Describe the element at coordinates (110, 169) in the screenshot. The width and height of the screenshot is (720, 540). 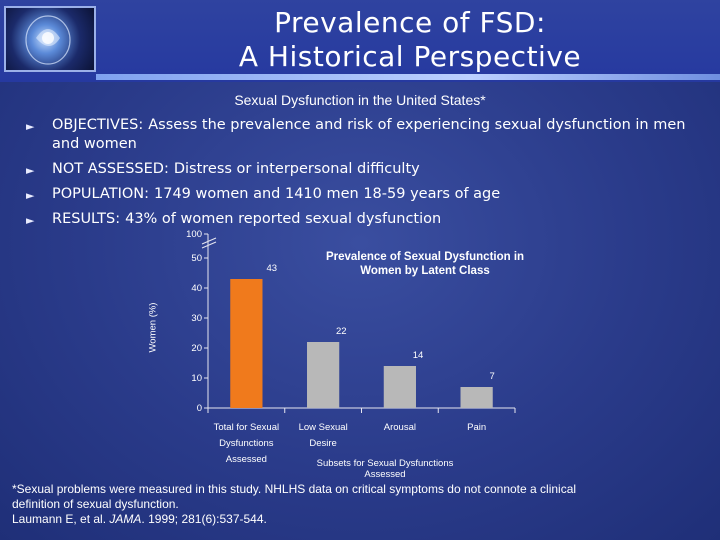
I see `bullet-label: NOT ASSESSED:` at that location.